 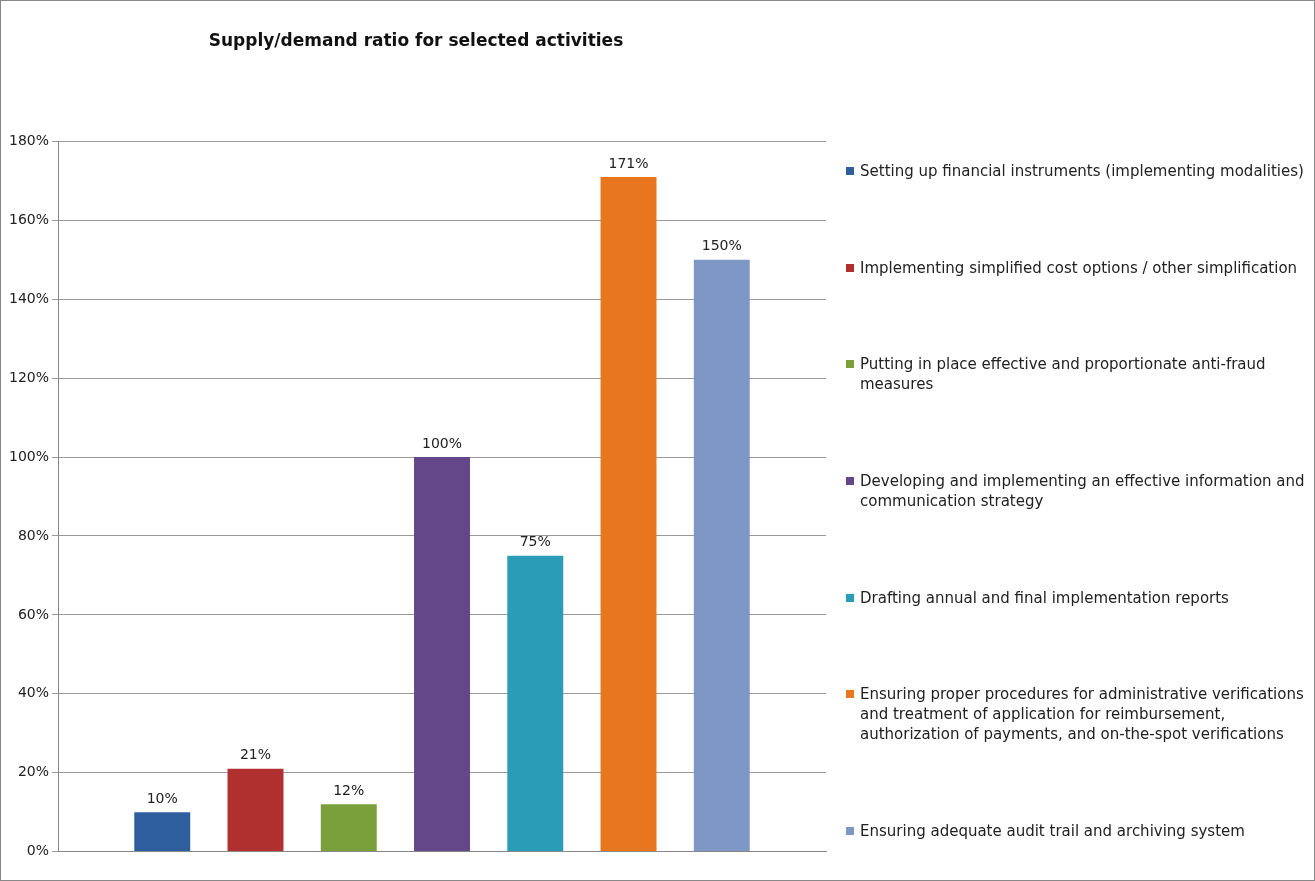 I want to click on y-tick-label: 180%, so click(x=29, y=140).